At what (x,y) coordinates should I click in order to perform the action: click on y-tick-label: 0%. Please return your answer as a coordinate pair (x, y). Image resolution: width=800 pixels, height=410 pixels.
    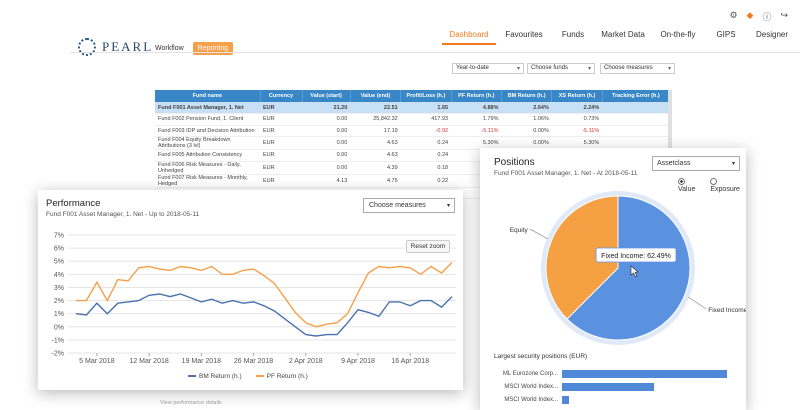
    Looking at the image, I should click on (59, 327).